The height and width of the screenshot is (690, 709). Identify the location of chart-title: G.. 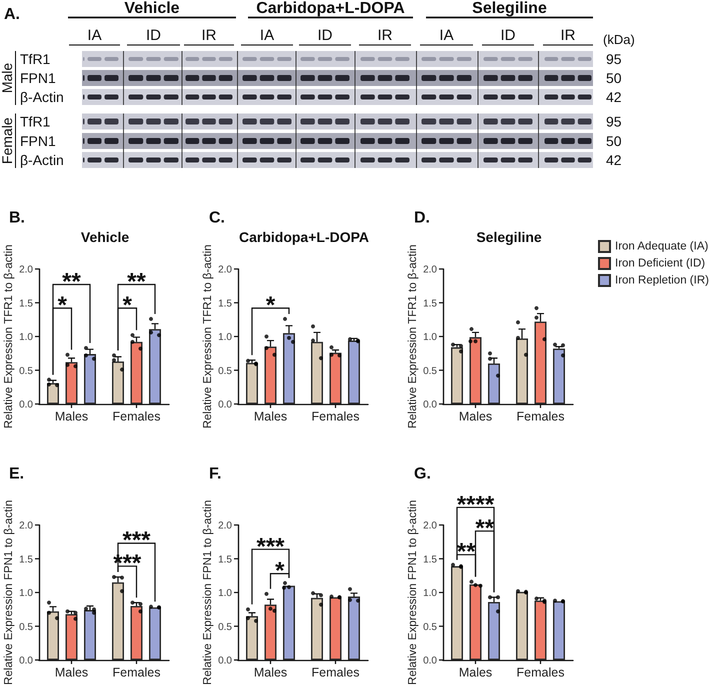
(422, 474).